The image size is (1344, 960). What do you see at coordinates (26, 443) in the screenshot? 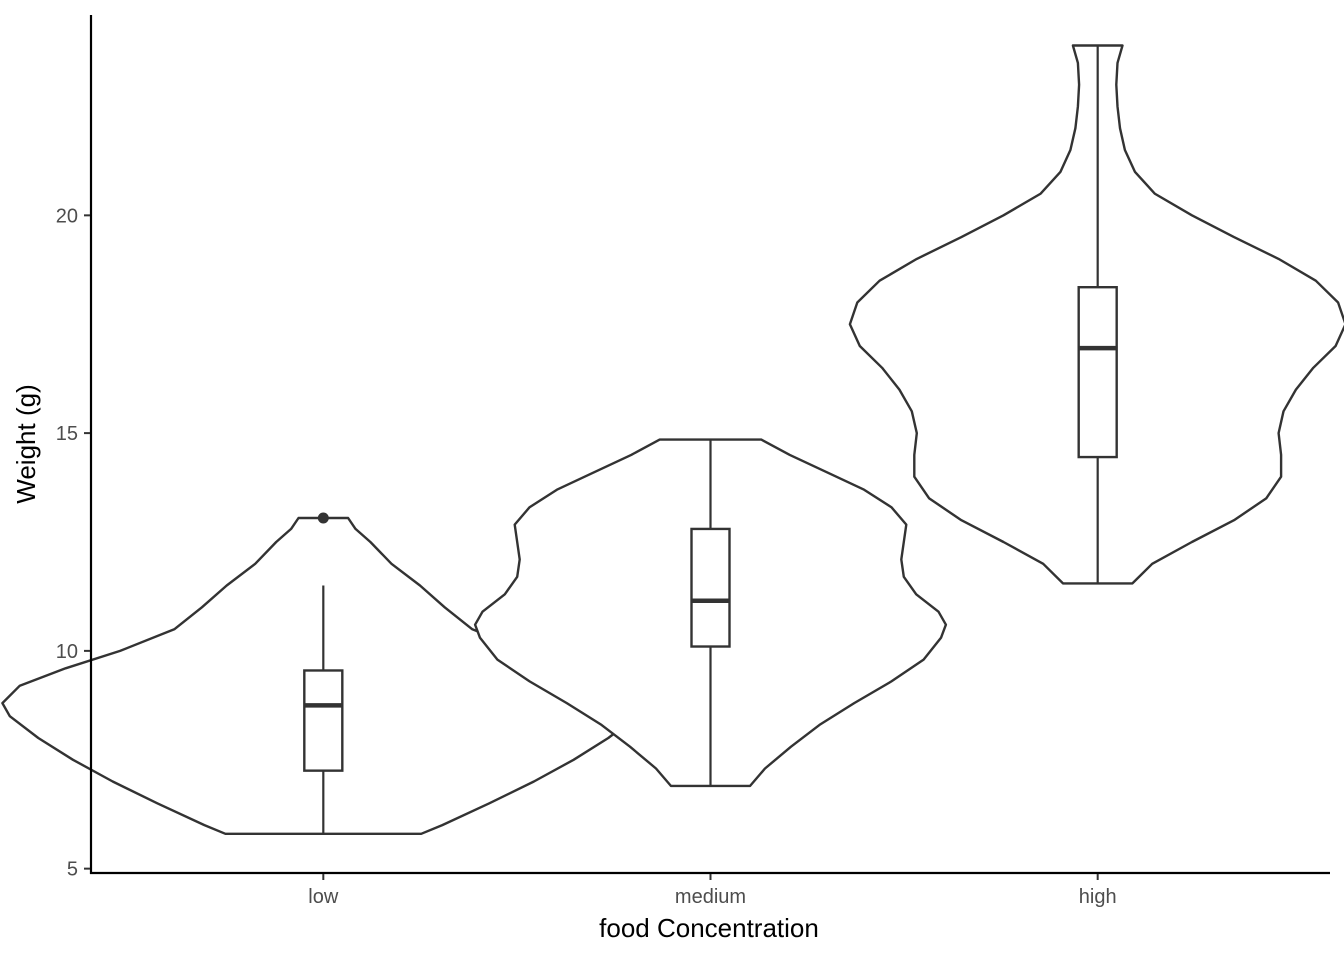
I see `y-axis-title: Weight (g)` at bounding box center [26, 443].